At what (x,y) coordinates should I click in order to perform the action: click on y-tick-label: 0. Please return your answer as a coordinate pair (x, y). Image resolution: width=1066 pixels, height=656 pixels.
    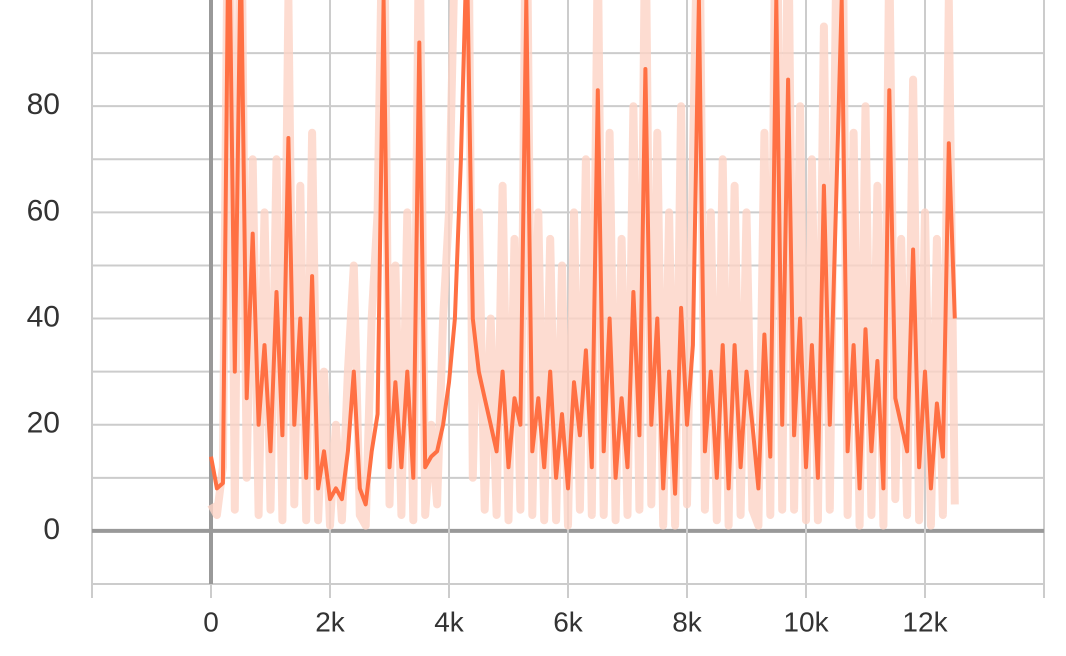
    Looking at the image, I should click on (51, 529).